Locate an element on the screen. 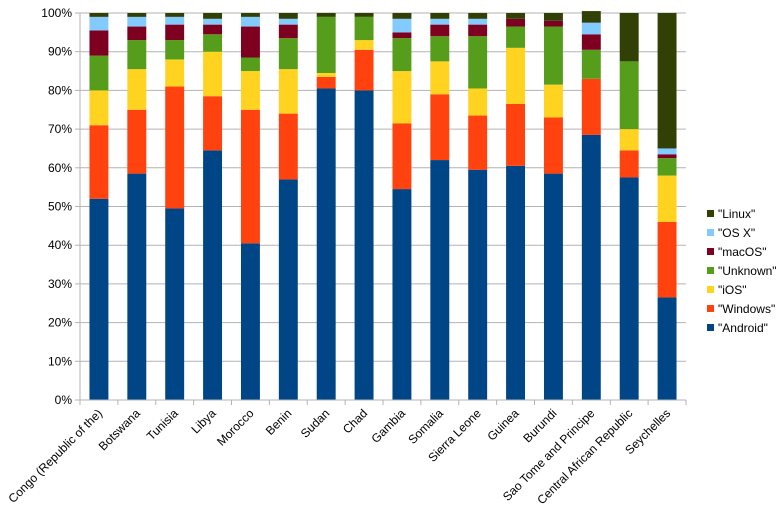  y-tick-label: 0% is located at coordinates (64, 400).